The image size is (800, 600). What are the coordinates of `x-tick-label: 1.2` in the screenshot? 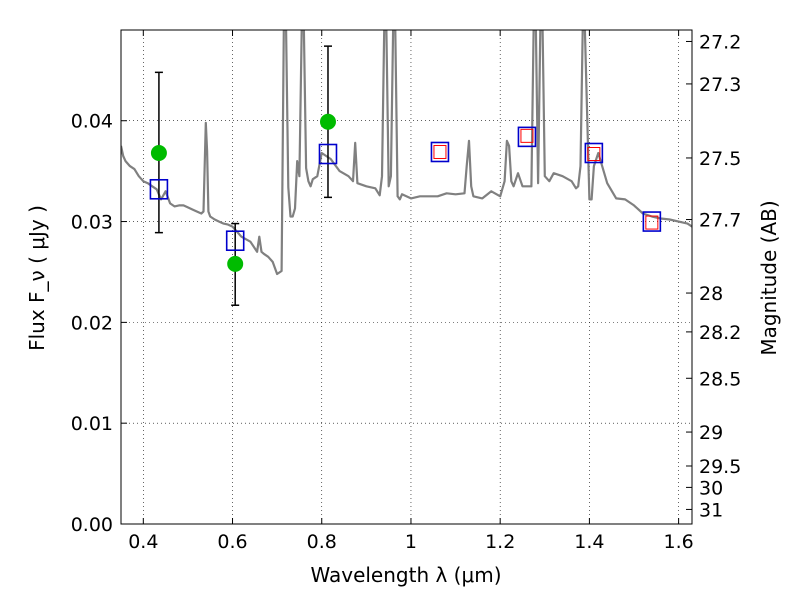 It's located at (500, 542).